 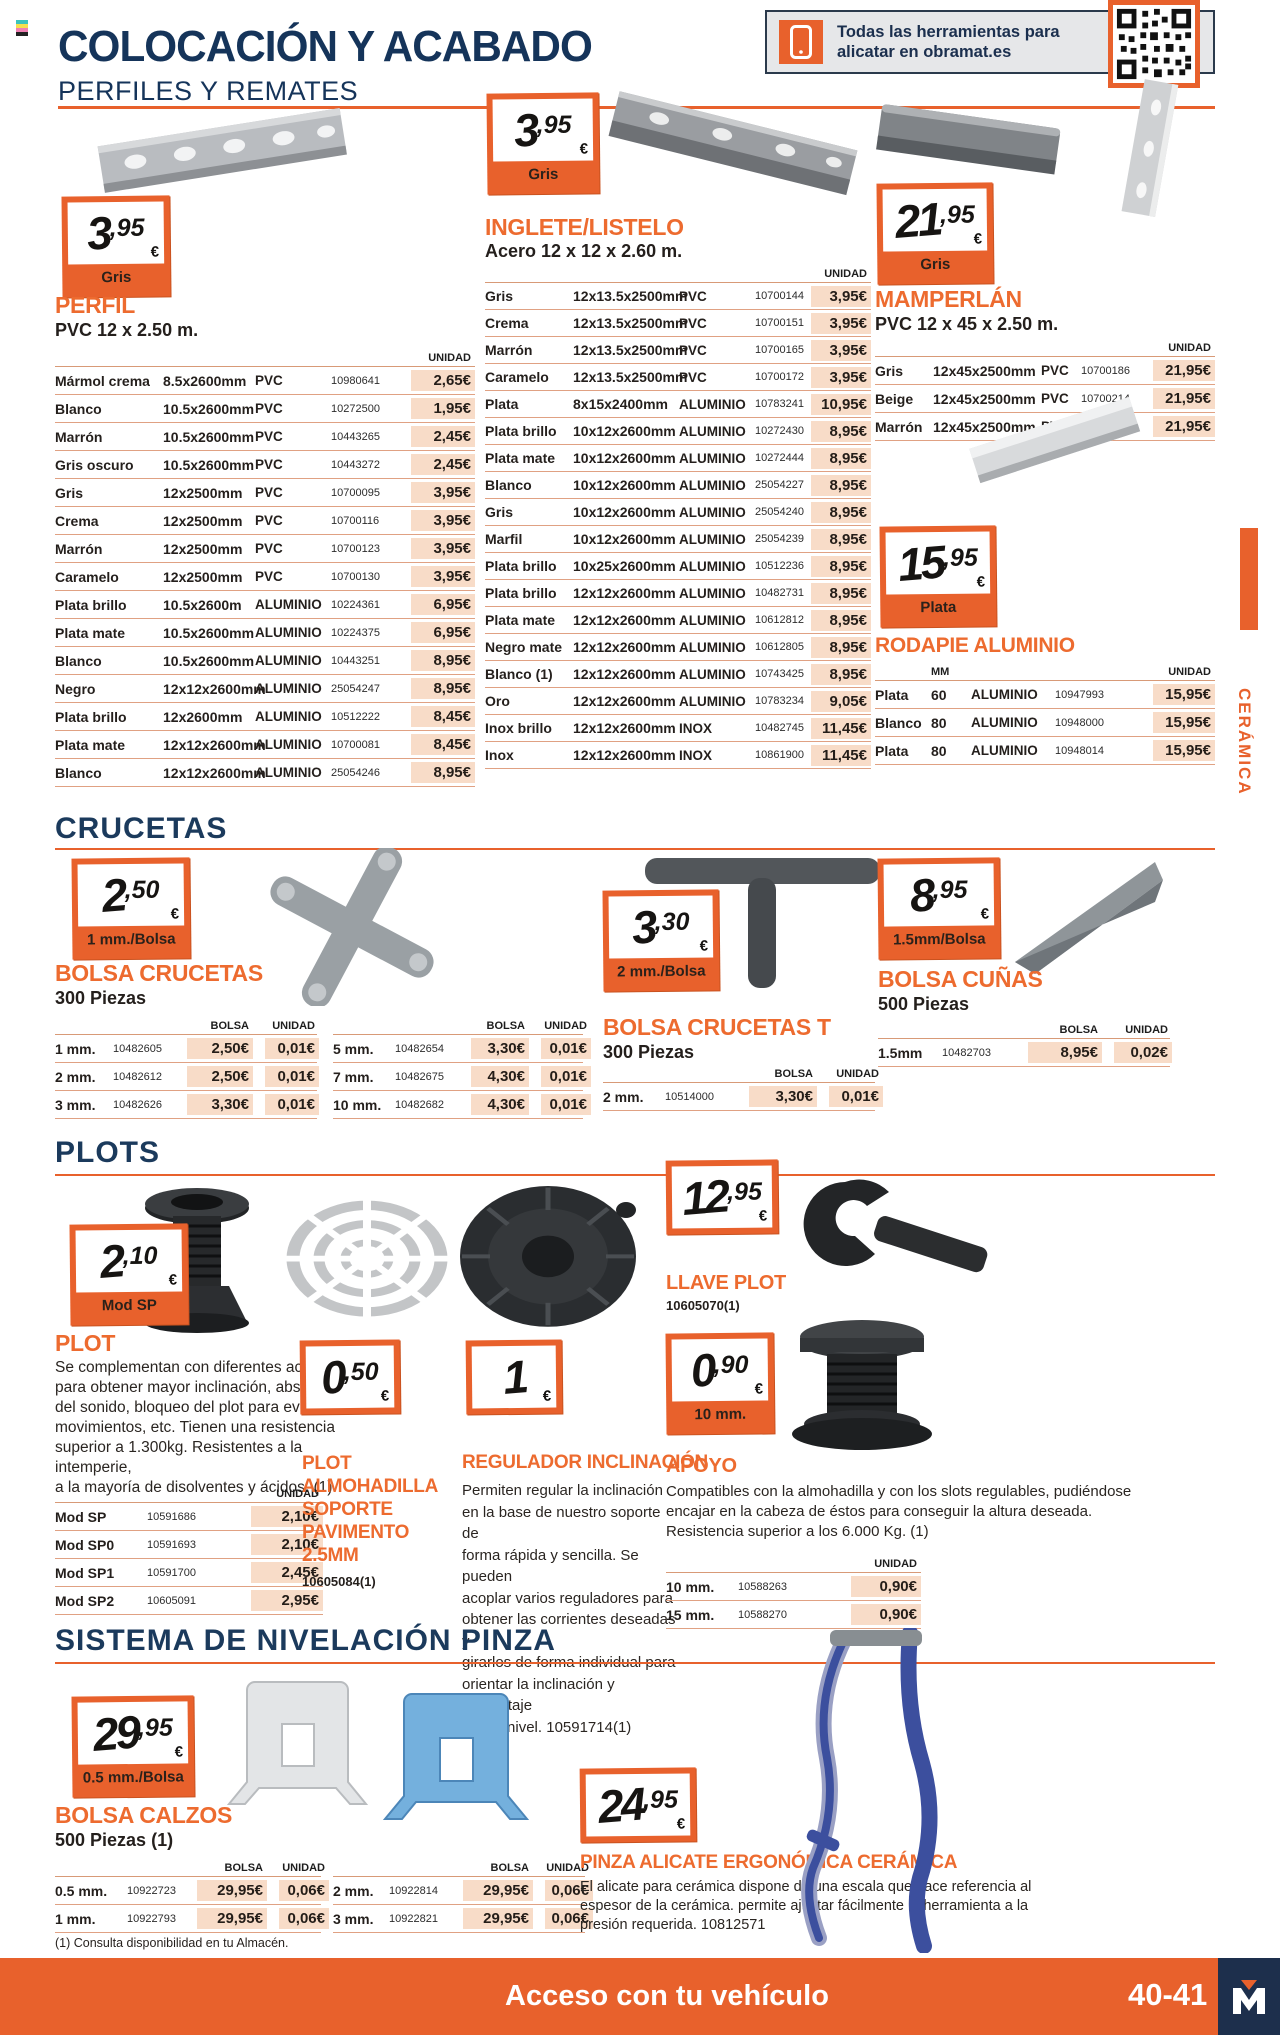 What do you see at coordinates (1184, 750) in the screenshot?
I see `cell-price: 15,95€` at bounding box center [1184, 750].